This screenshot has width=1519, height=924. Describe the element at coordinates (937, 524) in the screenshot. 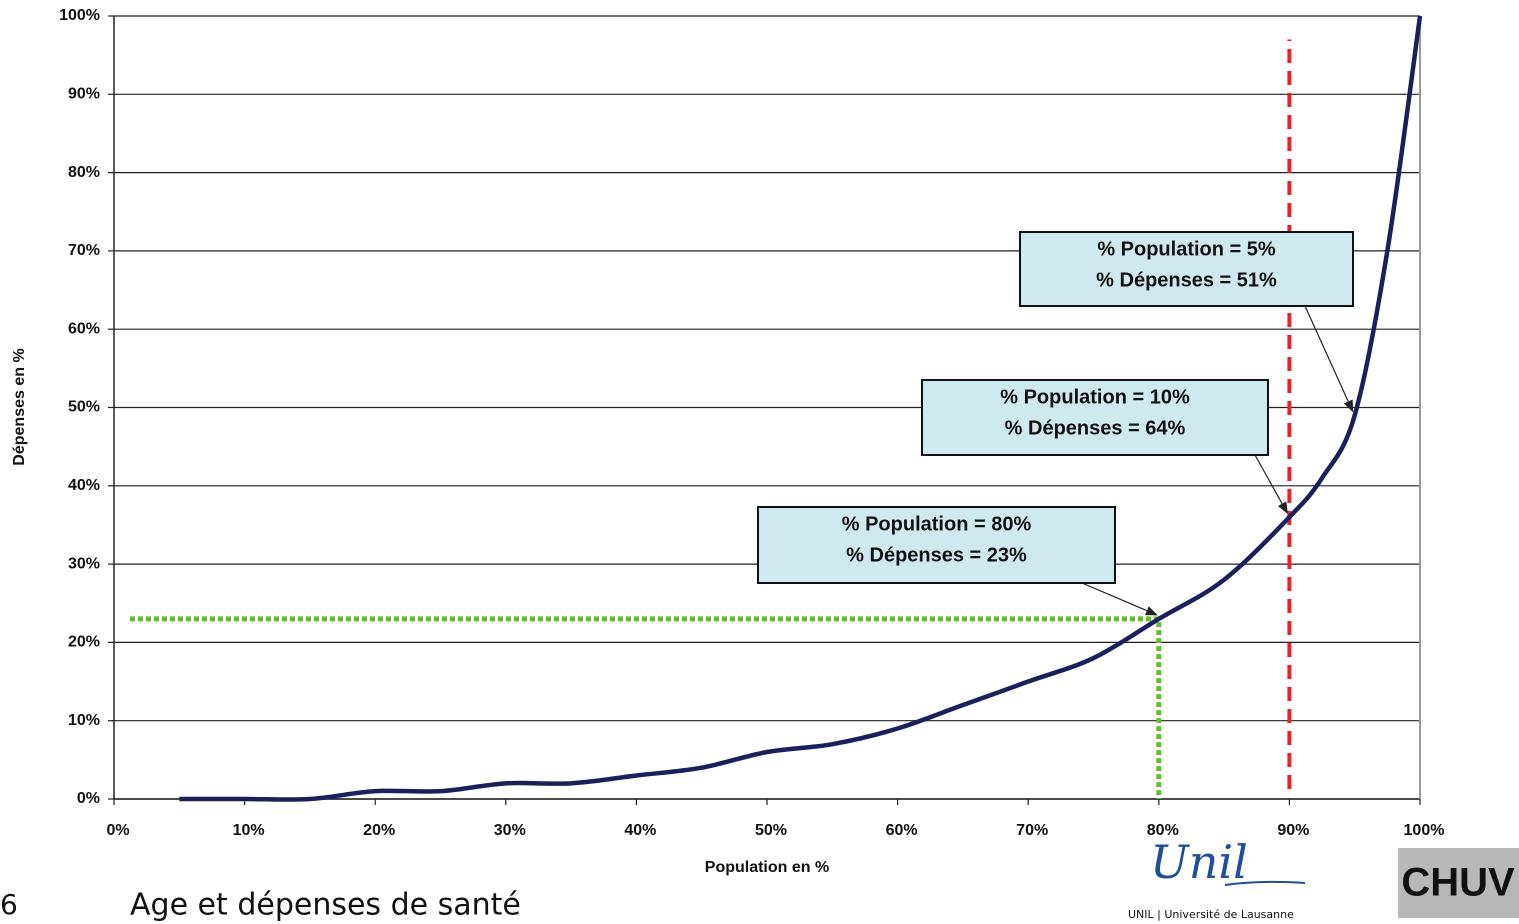

I see `annotation-text: % Population = 80%` at that location.